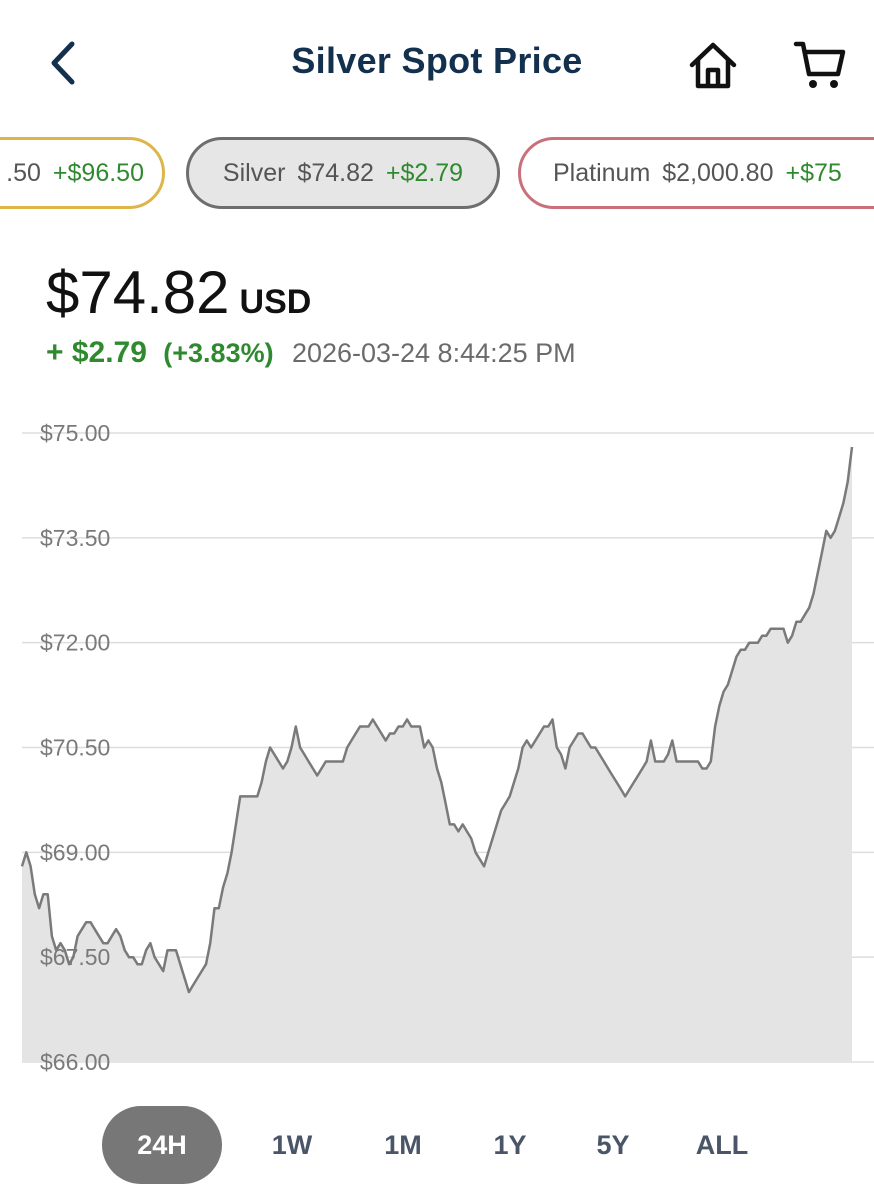 The width and height of the screenshot is (874, 1200). I want to click on page-title: Silver Spot Price, so click(437, 60).